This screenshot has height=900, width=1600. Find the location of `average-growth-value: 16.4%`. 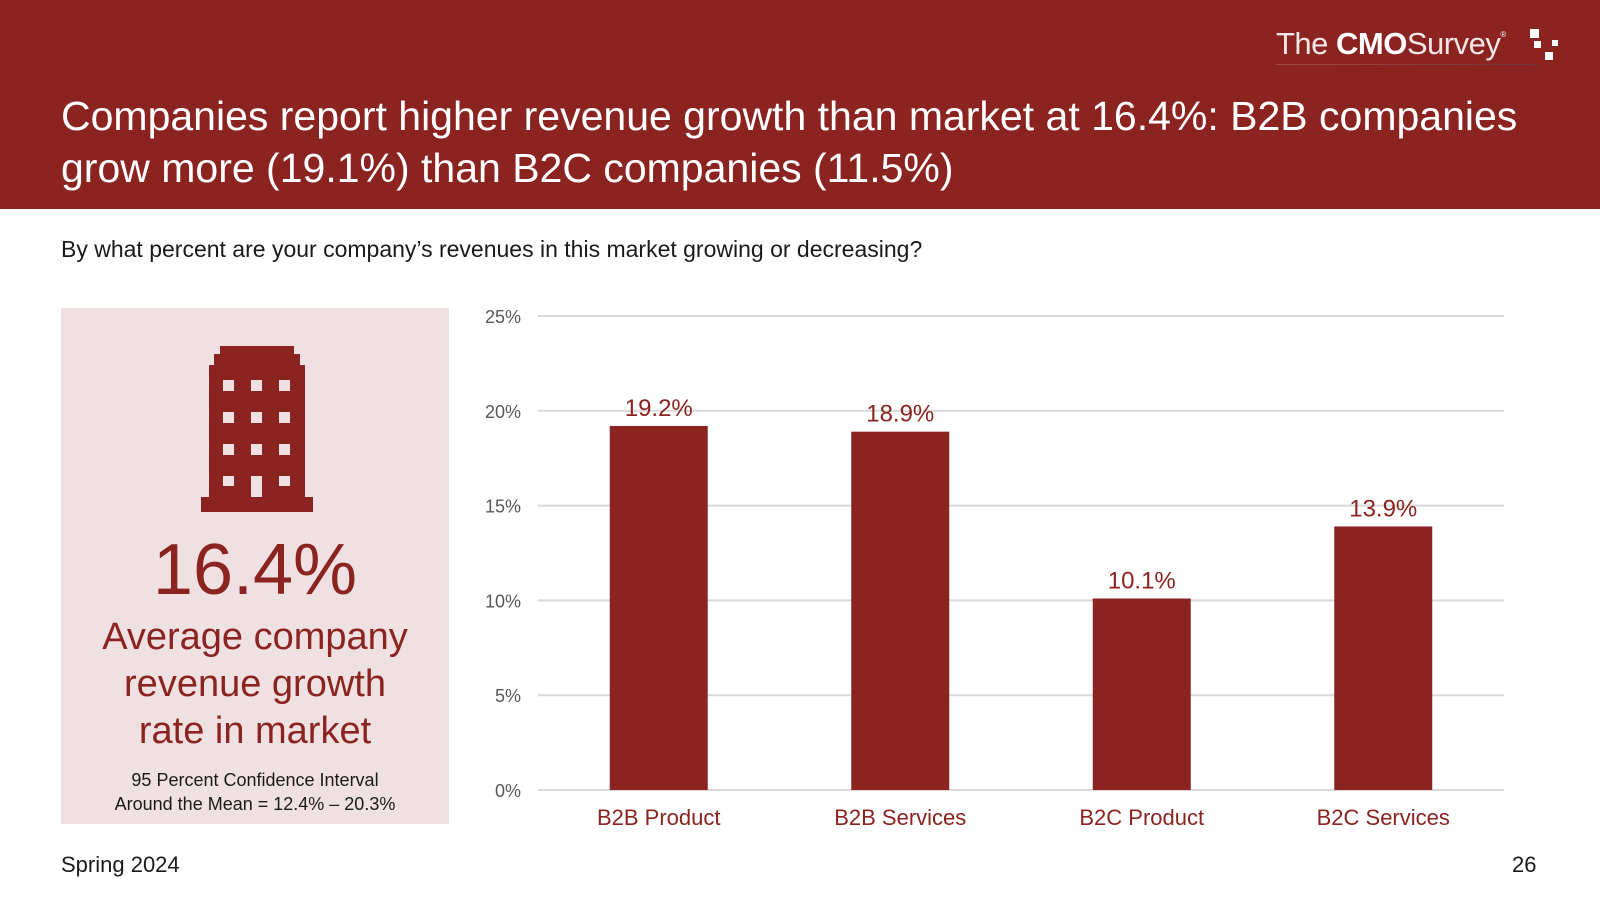

average-growth-value: 16.4% is located at coordinates (255, 570).